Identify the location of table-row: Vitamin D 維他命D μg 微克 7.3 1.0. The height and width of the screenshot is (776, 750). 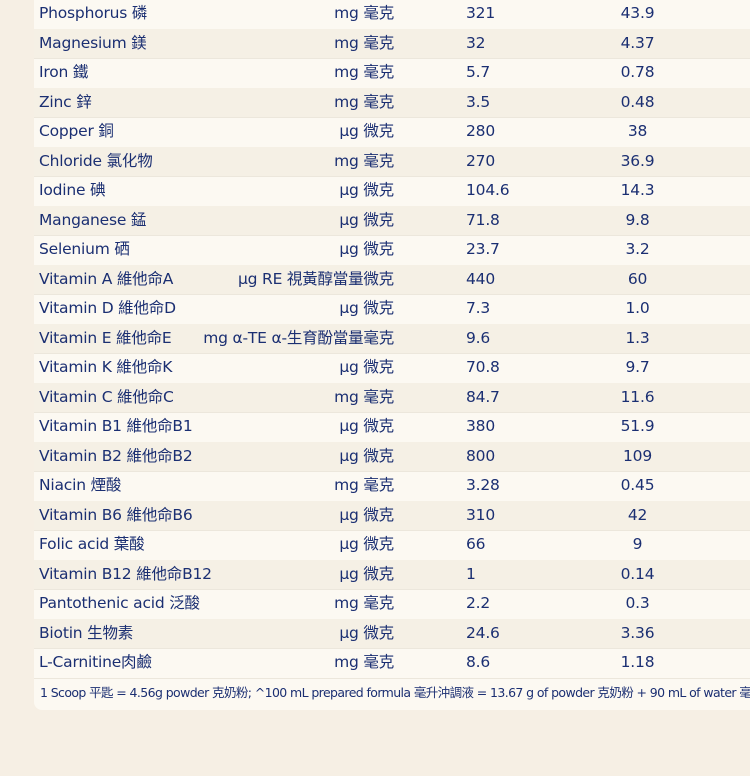
(392, 309).